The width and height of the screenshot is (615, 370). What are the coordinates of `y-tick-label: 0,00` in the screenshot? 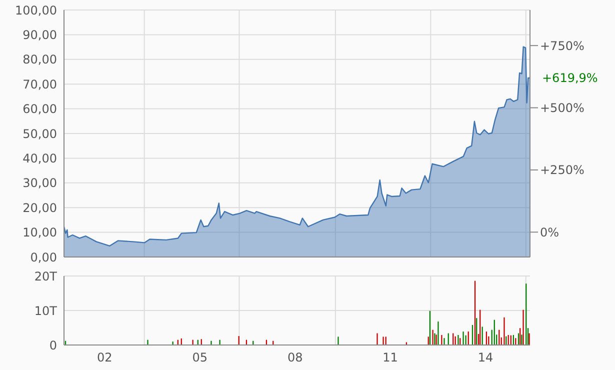 It's located at (43, 257).